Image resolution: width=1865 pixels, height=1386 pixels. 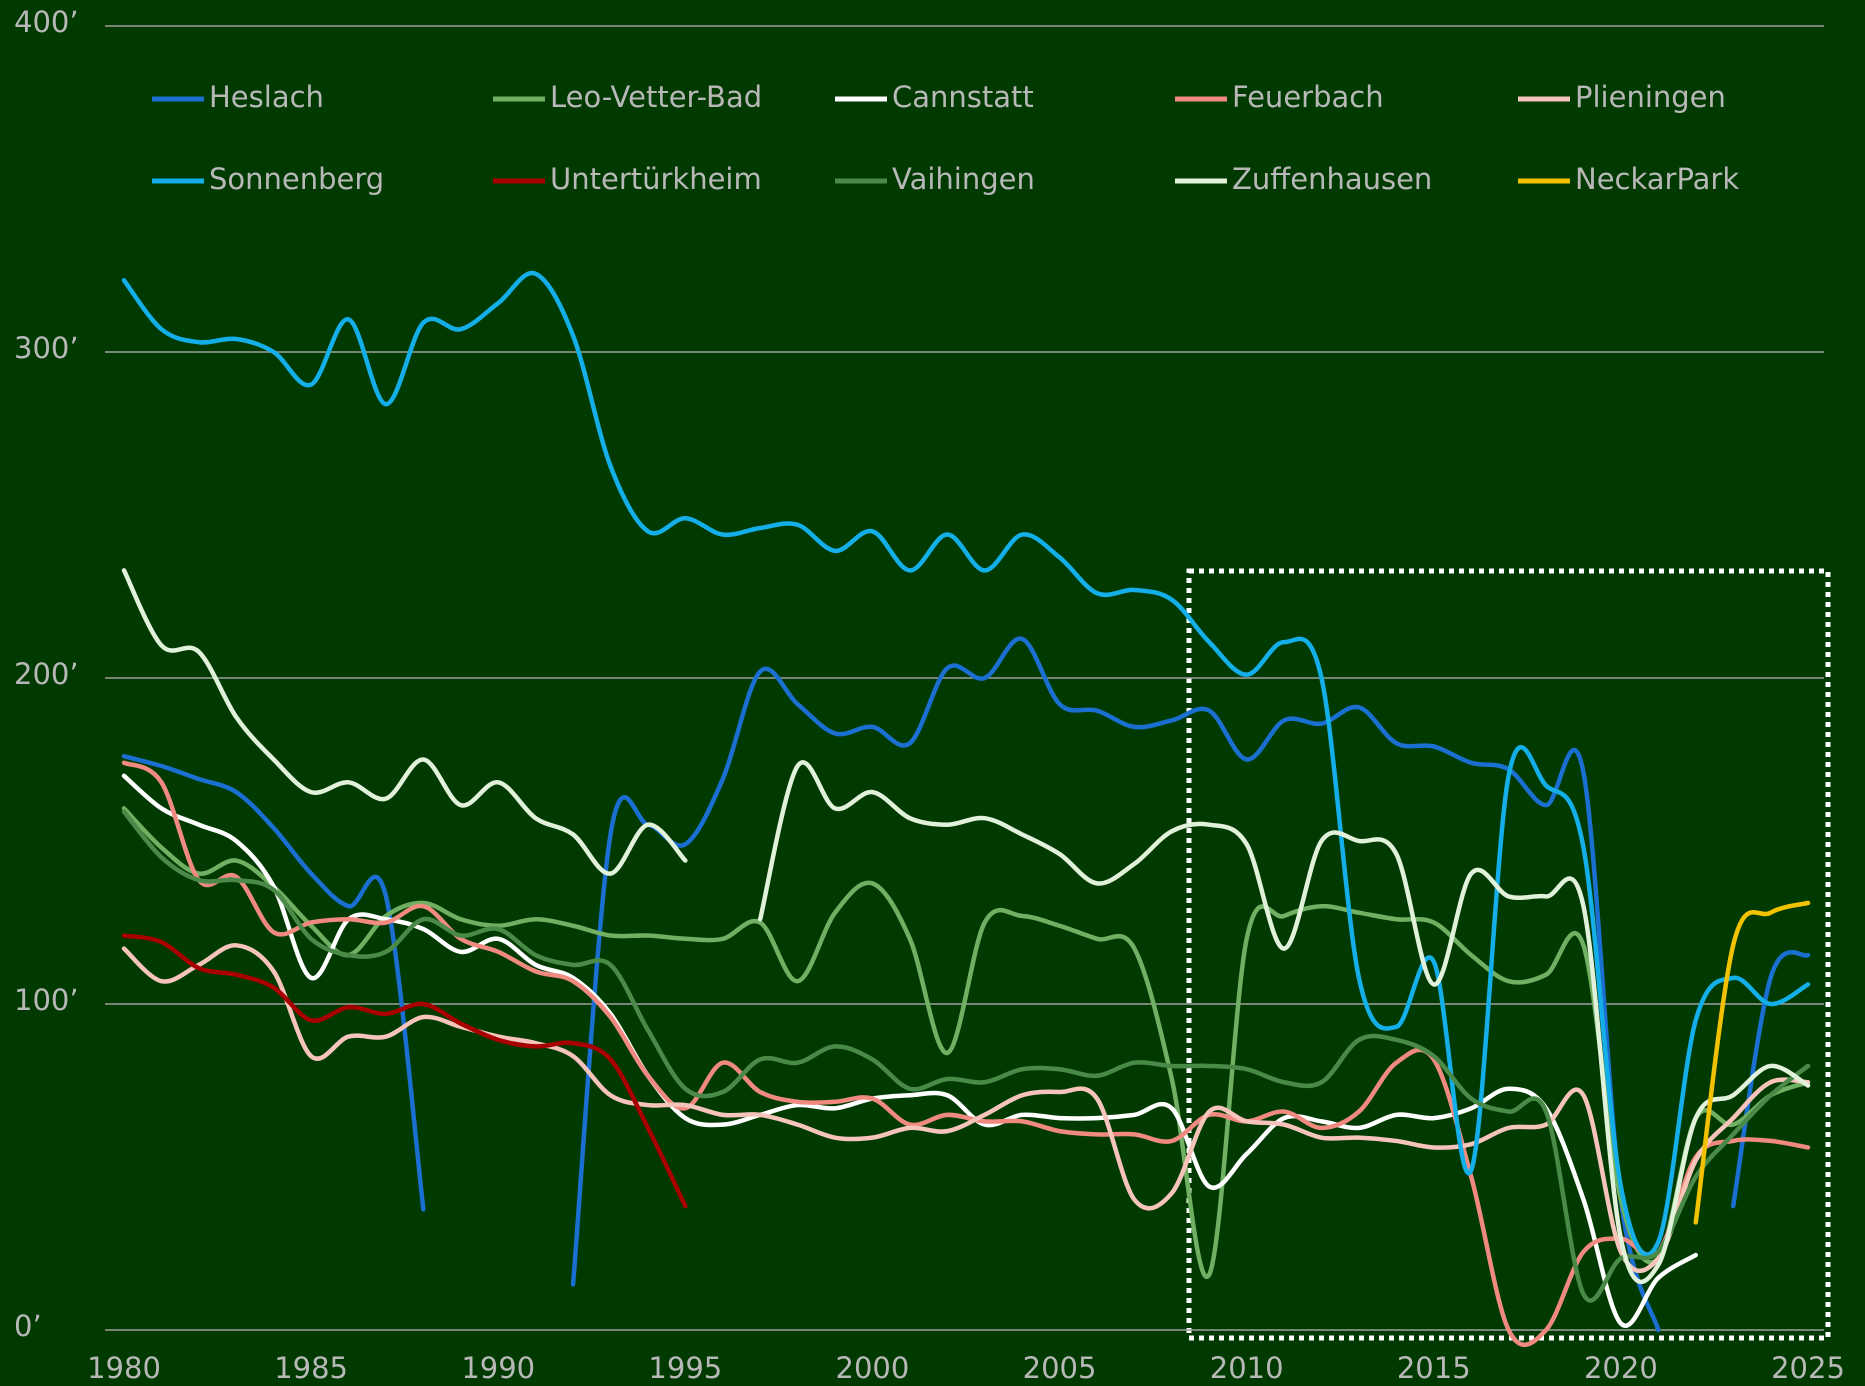 What do you see at coordinates (1808, 1368) in the screenshot?
I see `x-tick-label: 2025` at bounding box center [1808, 1368].